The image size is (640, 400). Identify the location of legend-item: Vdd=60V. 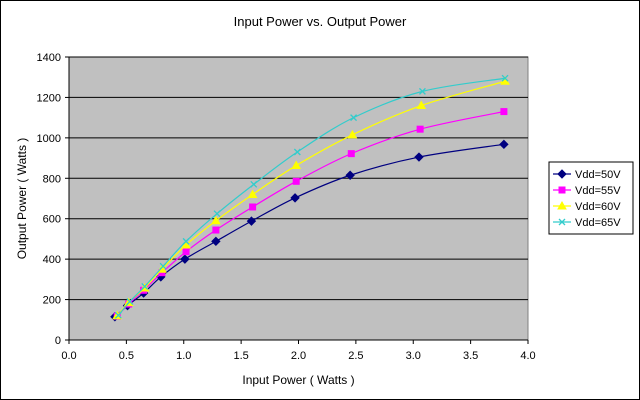
(587, 206).